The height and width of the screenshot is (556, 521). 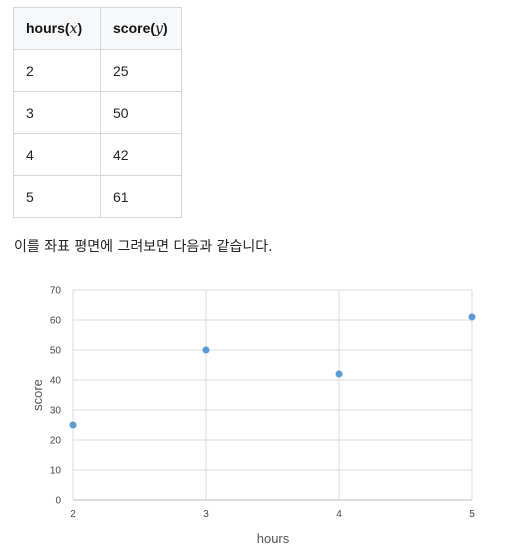 I want to click on table-header-row: hours(x) score(y), so click(x=97, y=28).